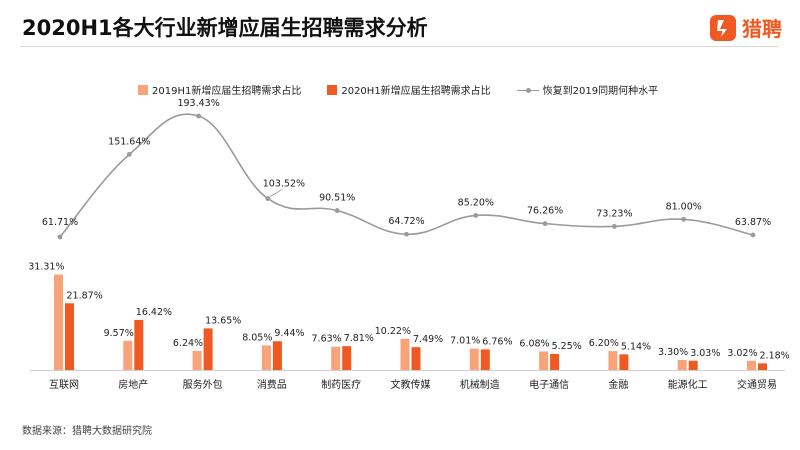 The image size is (800, 450). Describe the element at coordinates (399, 46) in the screenshot. I see `title-divider` at that location.